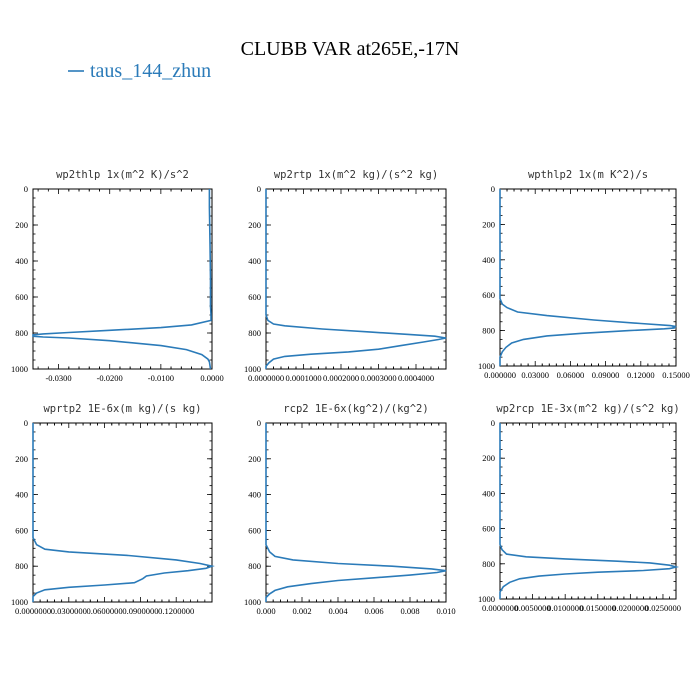 The height and width of the screenshot is (700, 700). What do you see at coordinates (350, 49) in the screenshot?
I see `figure-title: CLUBB VAR at265E,-17N` at bounding box center [350, 49].